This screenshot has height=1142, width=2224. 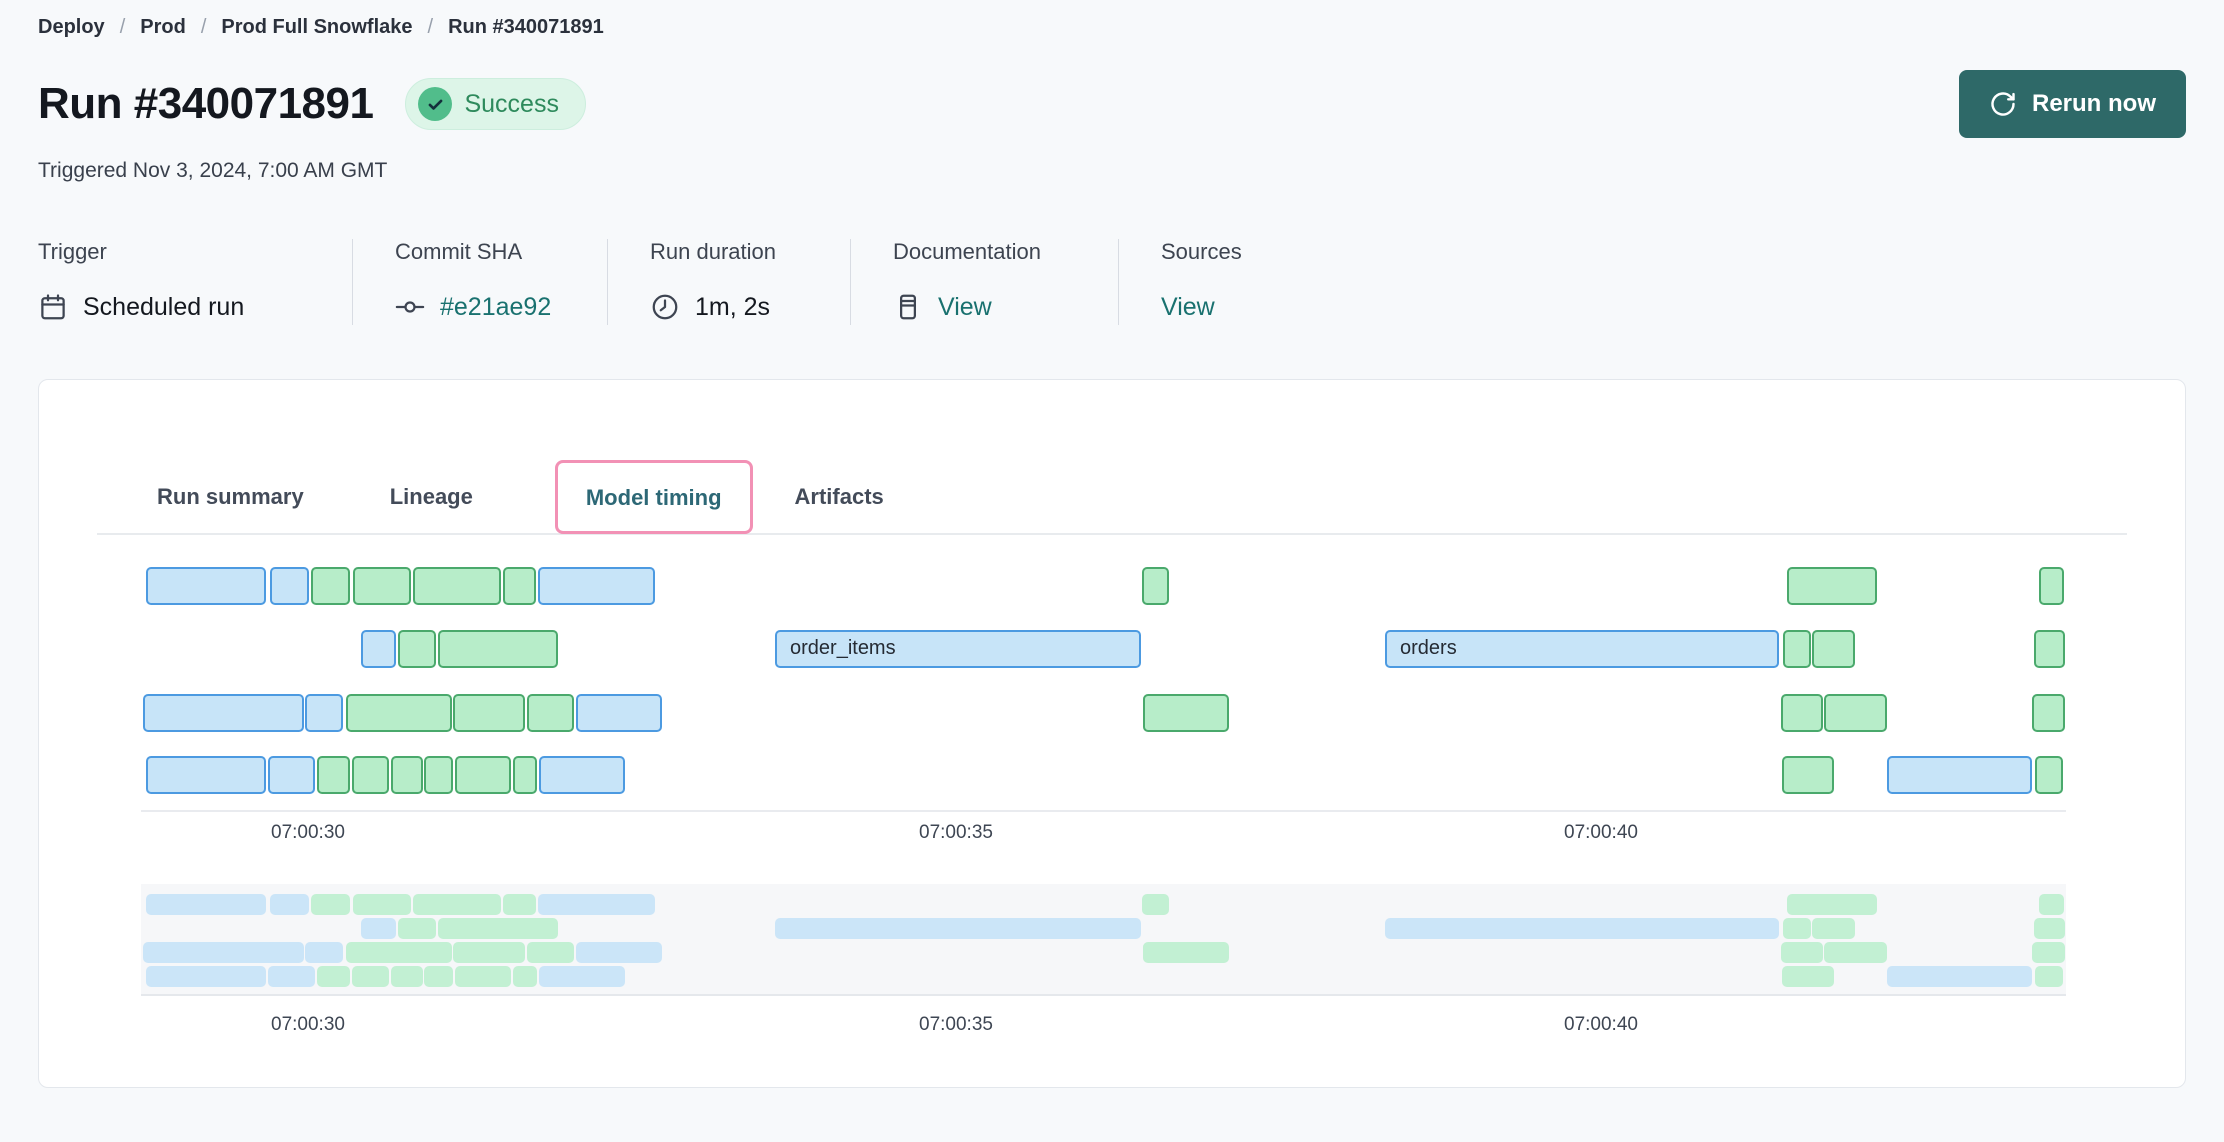 I want to click on run-duration-value: 1m, 2s, so click(x=733, y=306).